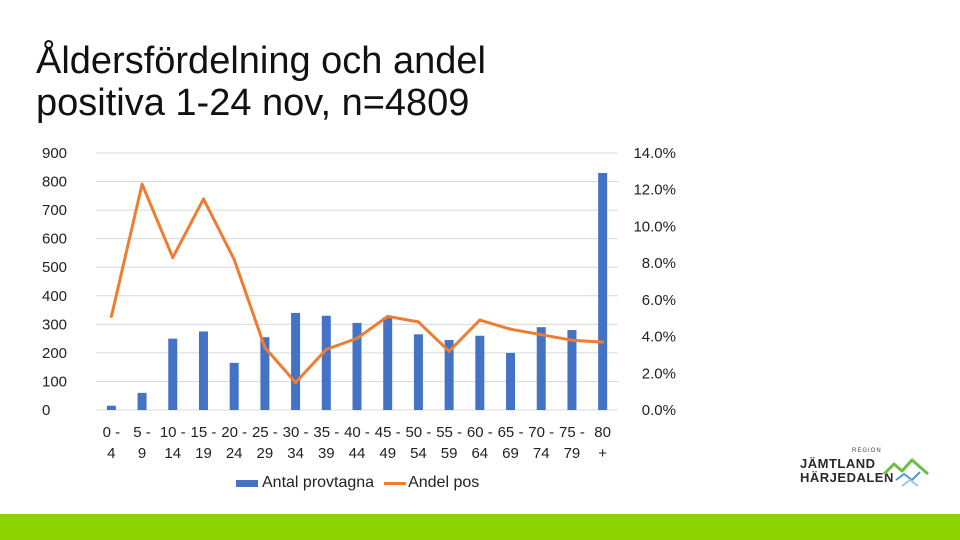 The width and height of the screenshot is (960, 540). Describe the element at coordinates (111, 453) in the screenshot. I see `x-tick-label: 4` at that location.